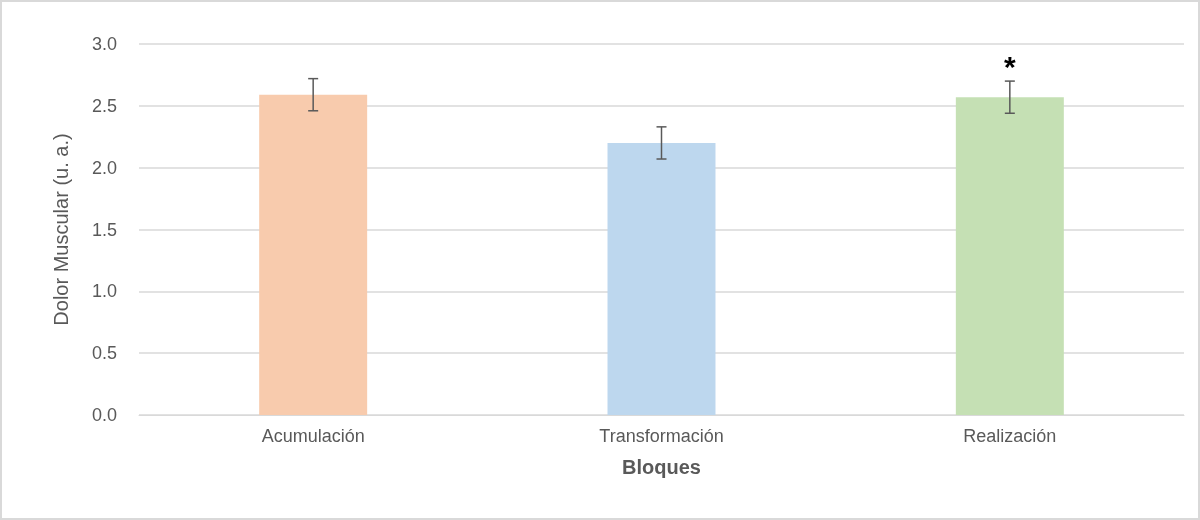 The image size is (1200, 520). What do you see at coordinates (661, 436) in the screenshot?
I see `x-tick-label: Transformación` at bounding box center [661, 436].